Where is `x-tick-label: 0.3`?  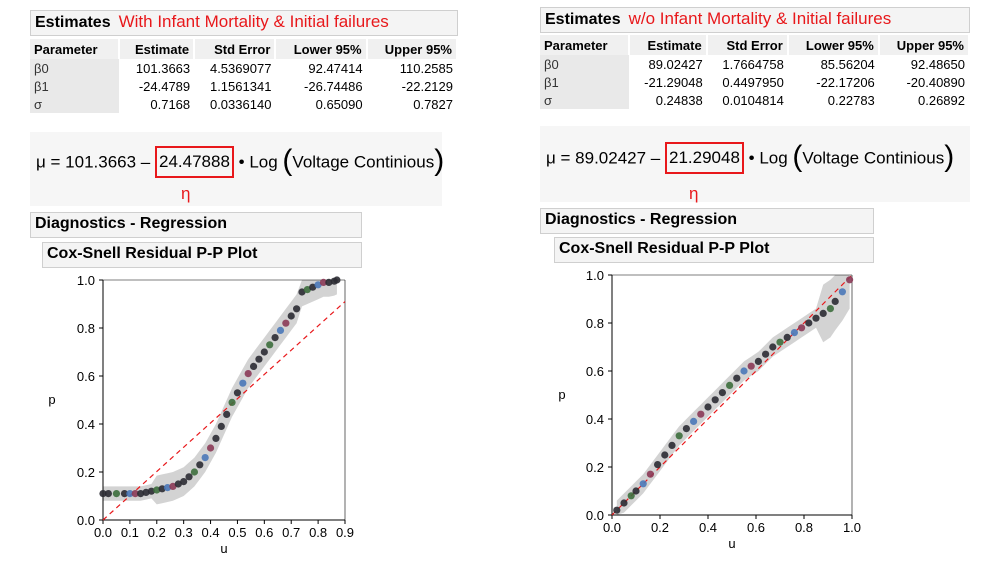 x-tick-label: 0.3 is located at coordinates (184, 532).